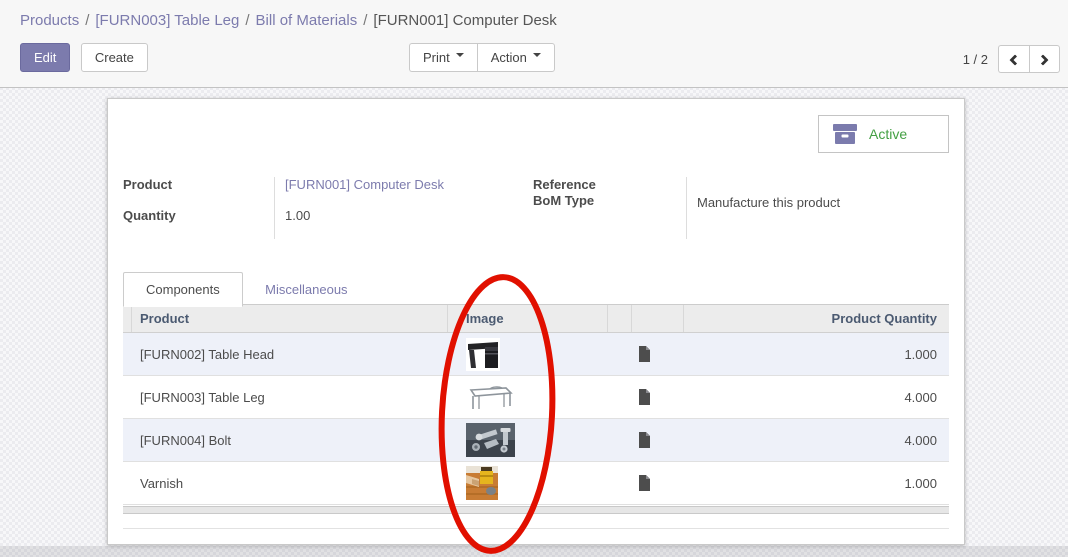 This screenshot has width=1068, height=557. What do you see at coordinates (364, 184) in the screenshot?
I see `product-field-value: [FURN001] Computer Desk` at bounding box center [364, 184].